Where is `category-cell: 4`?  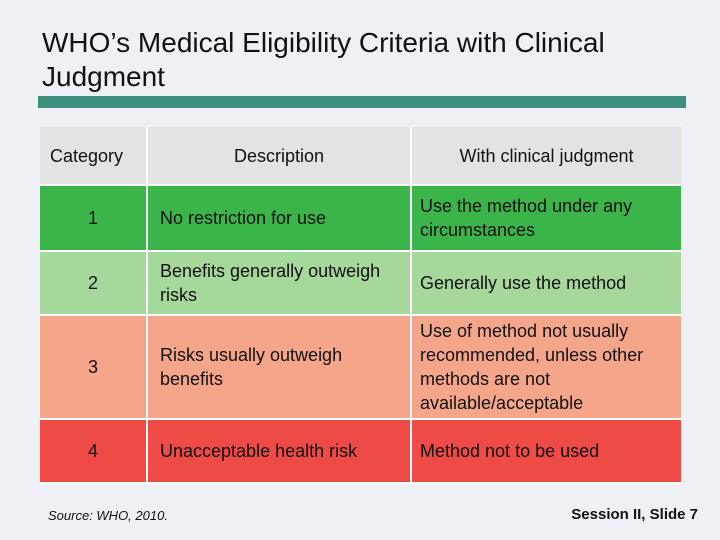
category-cell: 4 is located at coordinates (94, 451).